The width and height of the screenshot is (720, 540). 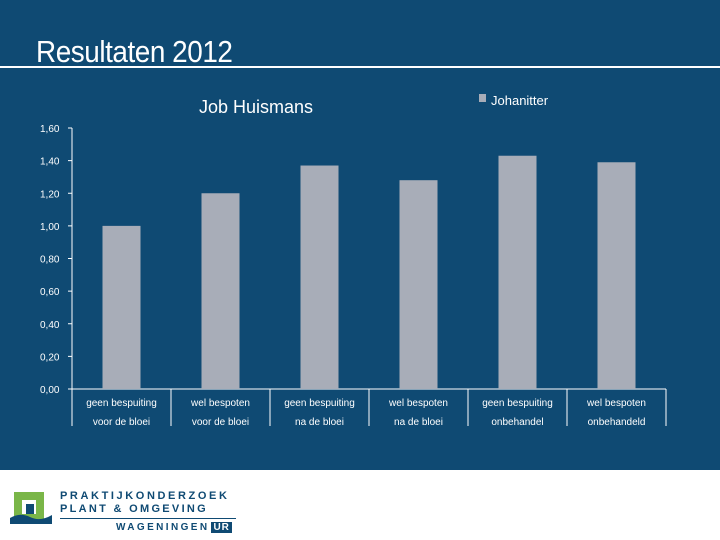 What do you see at coordinates (50, 194) in the screenshot?
I see `y-tick-label: 1,20` at bounding box center [50, 194].